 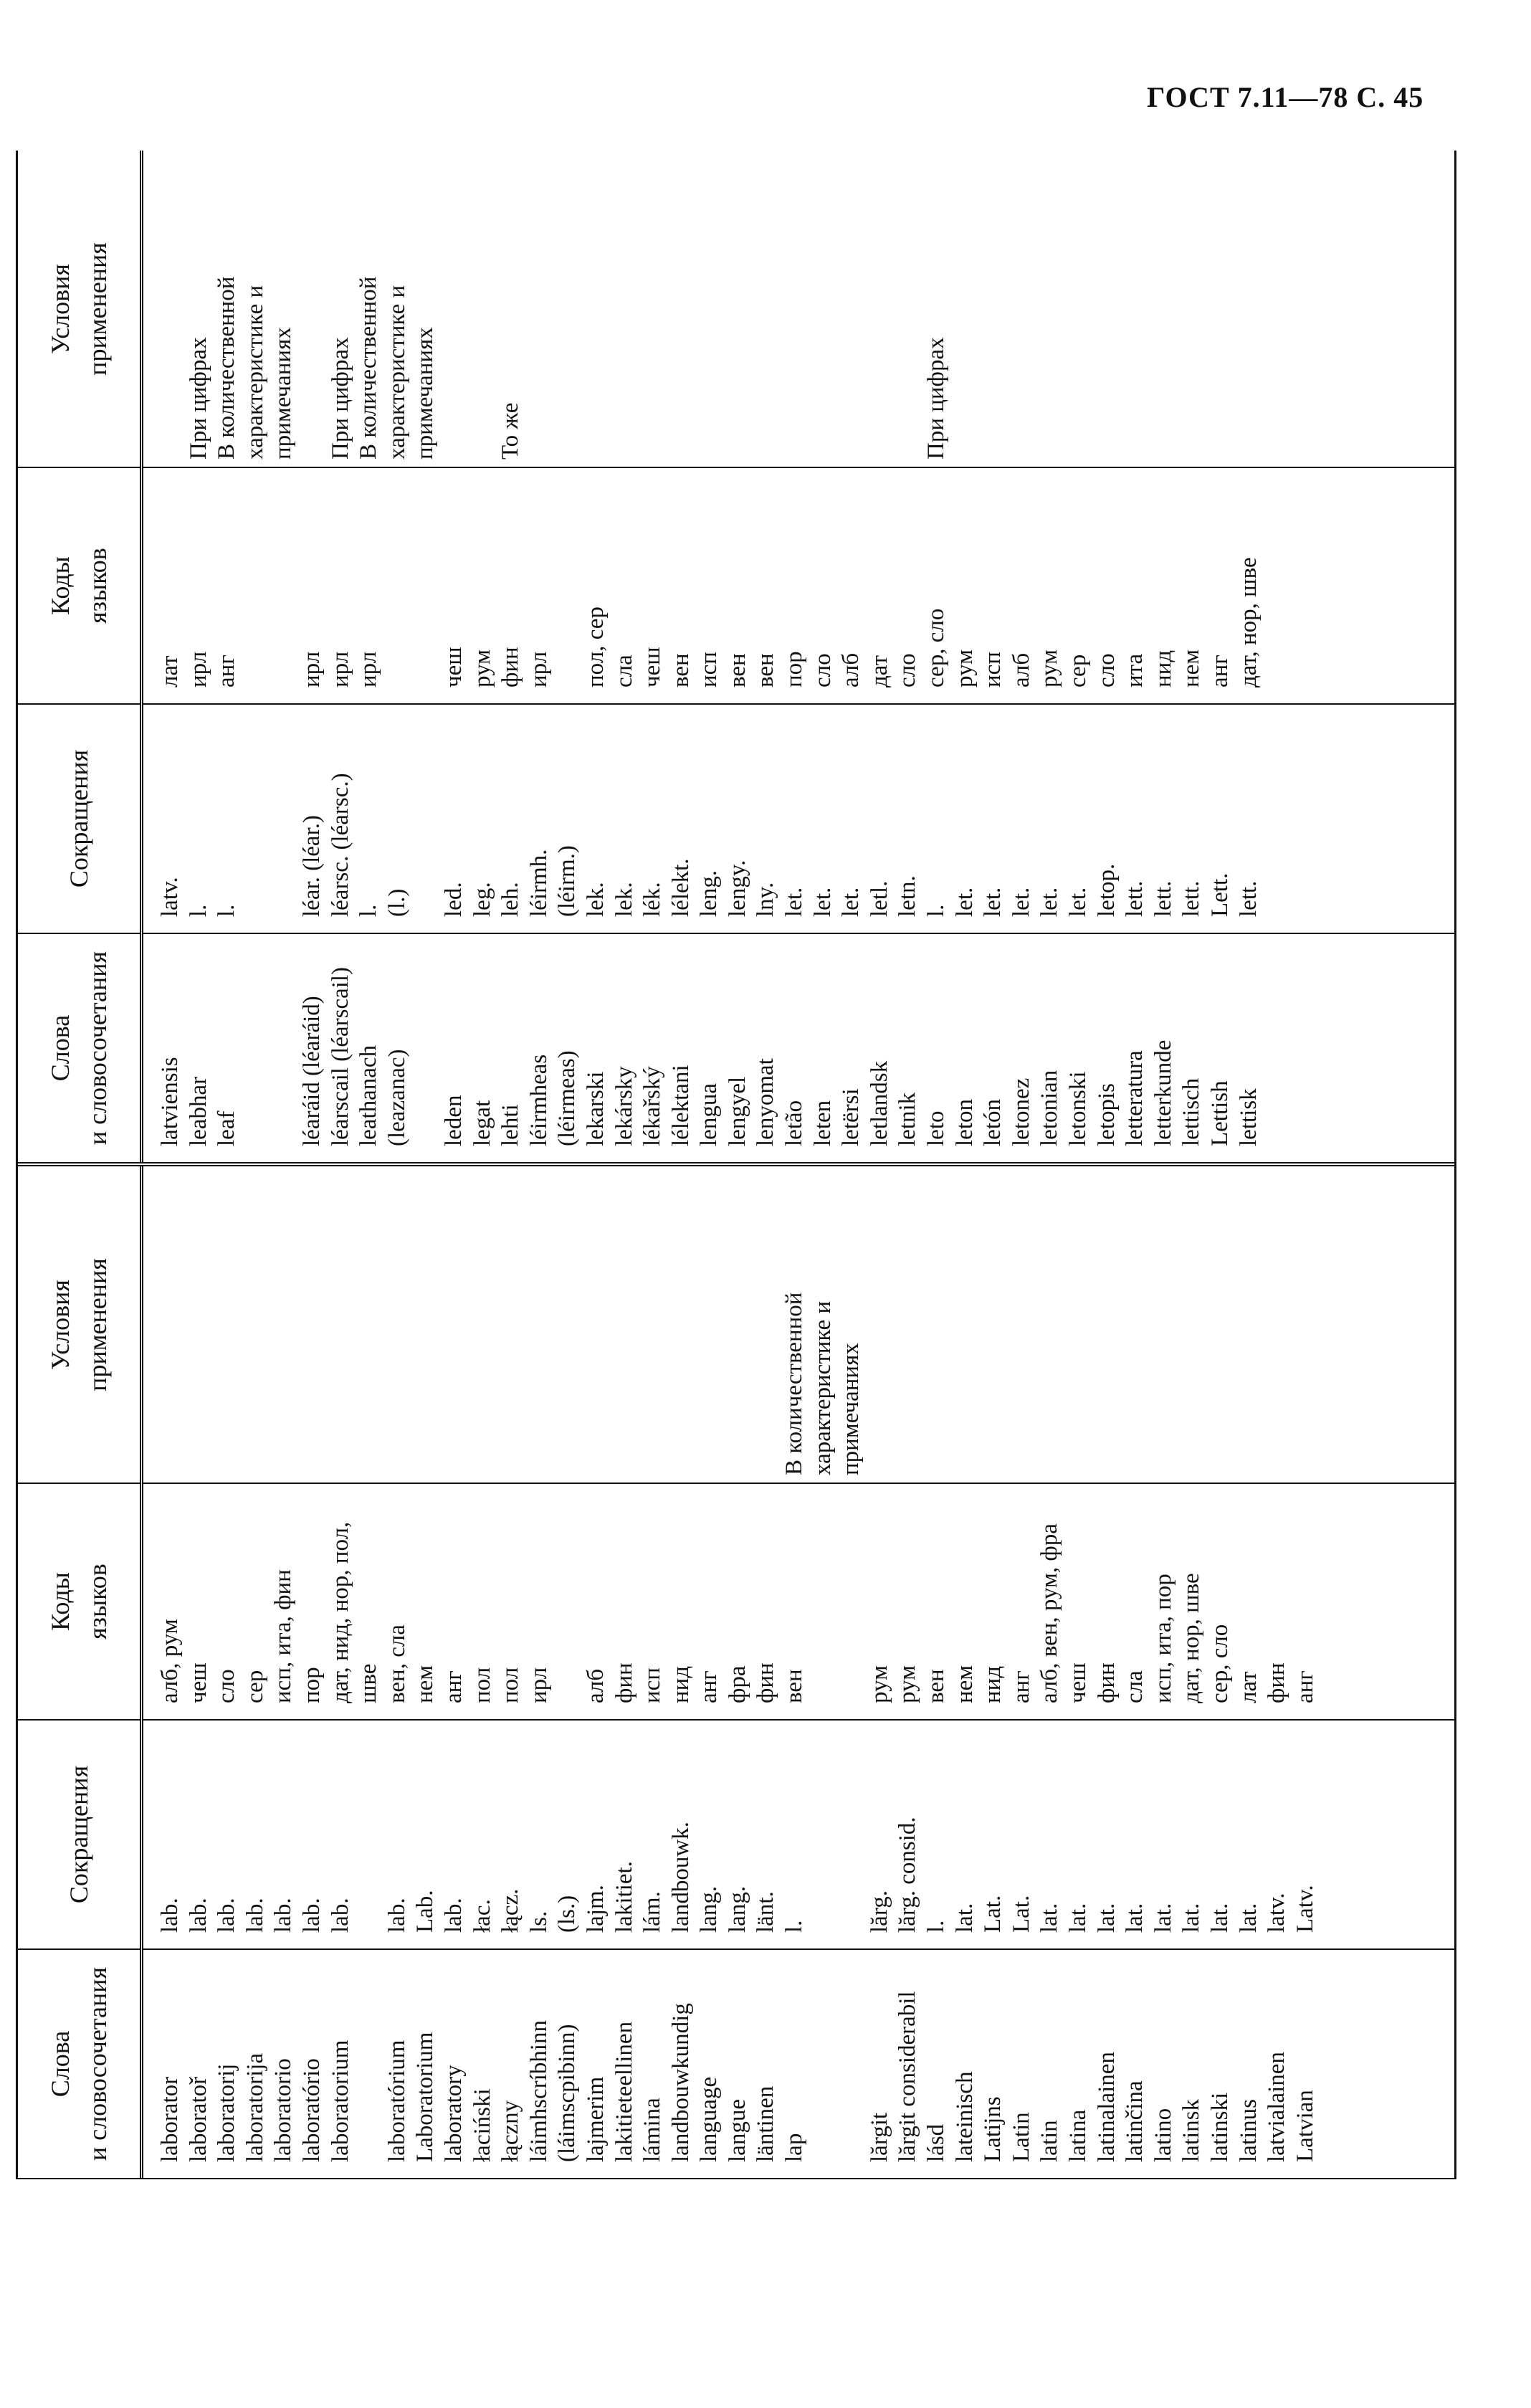 What do you see at coordinates (78, 1324) in the screenshot?
I see `header-conditions: Условия применения` at bounding box center [78, 1324].